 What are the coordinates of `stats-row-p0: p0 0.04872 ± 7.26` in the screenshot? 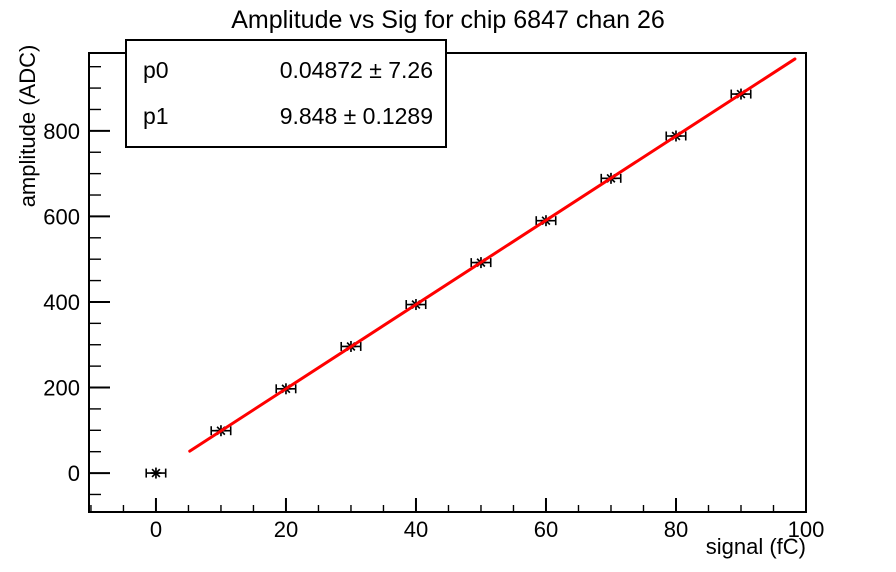 It's located at (288, 70).